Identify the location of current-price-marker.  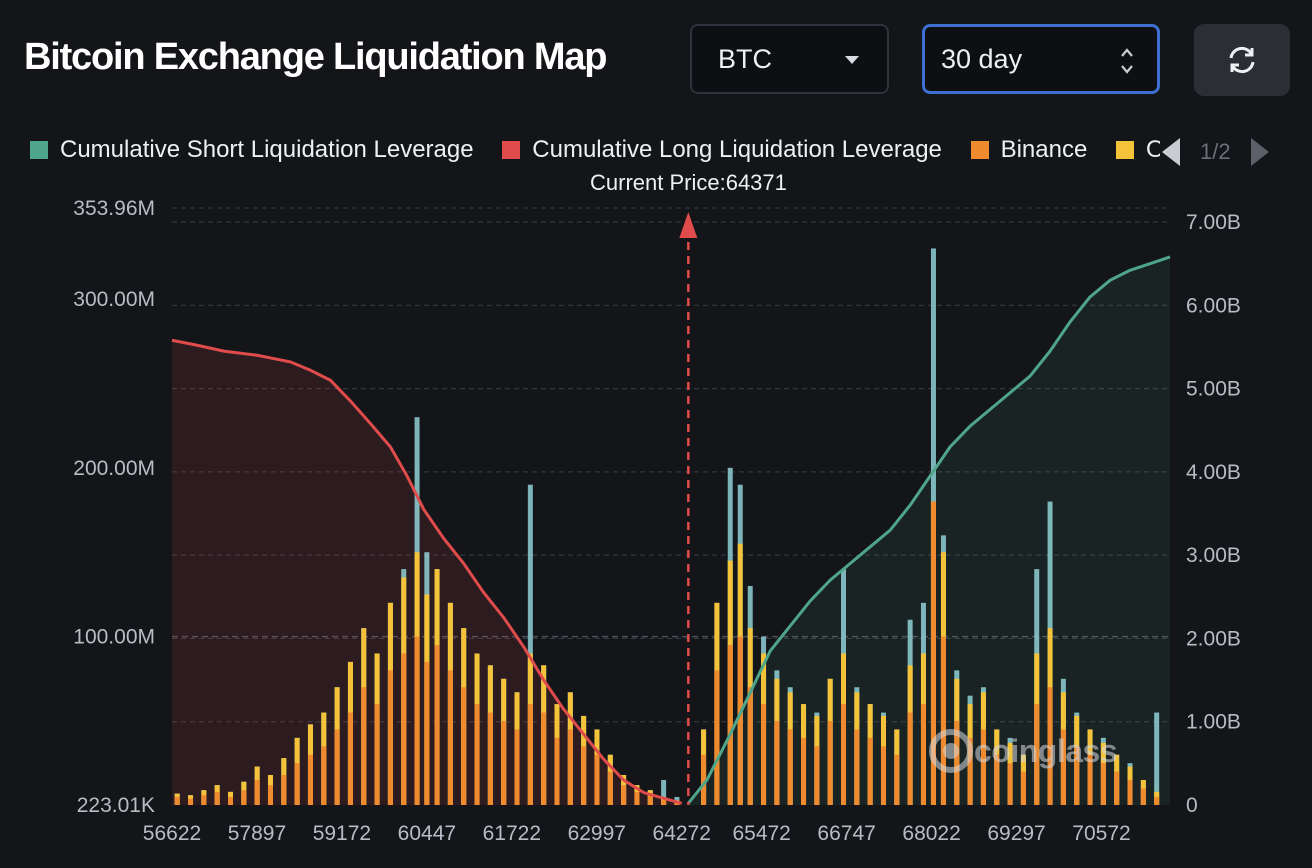
(688, 508).